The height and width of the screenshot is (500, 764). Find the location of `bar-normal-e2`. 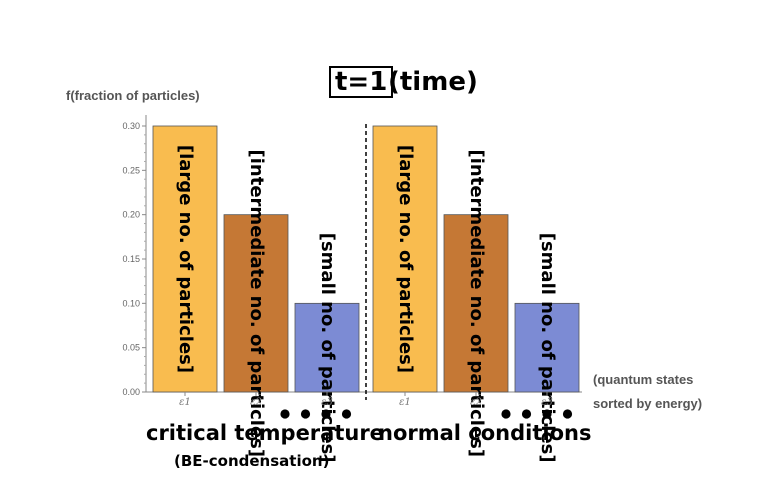

bar-normal-e2 is located at coordinates (476, 303).